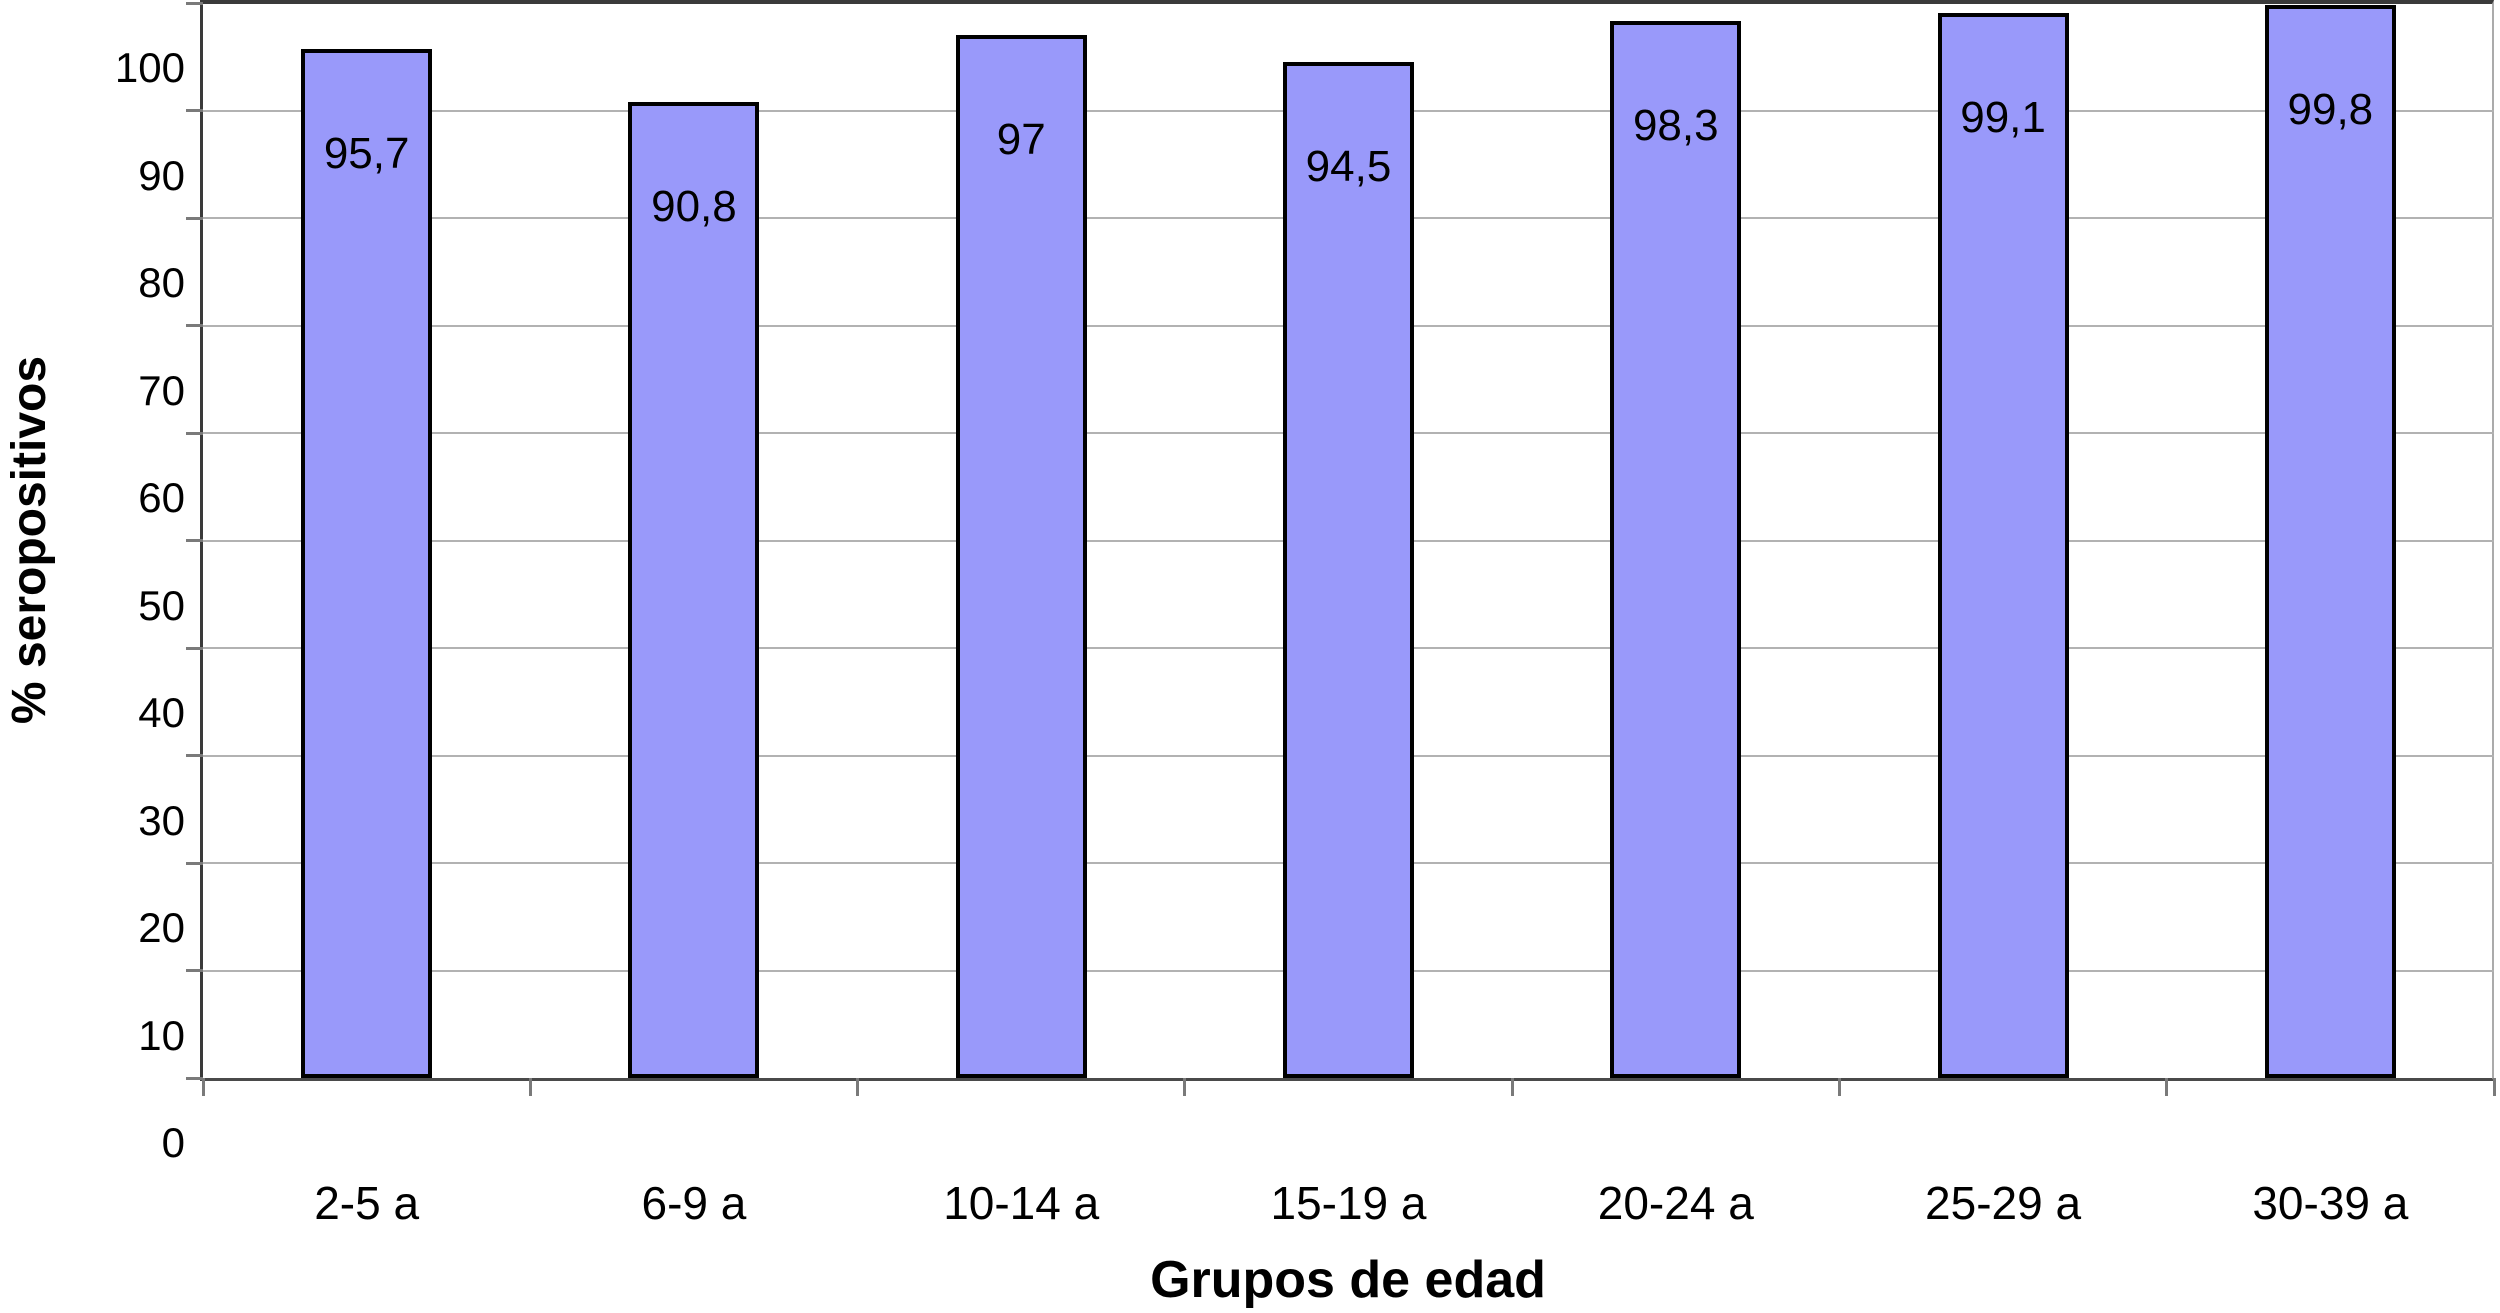  What do you see at coordinates (149, 67) in the screenshot?
I see `y-tick-label: 100` at bounding box center [149, 67].